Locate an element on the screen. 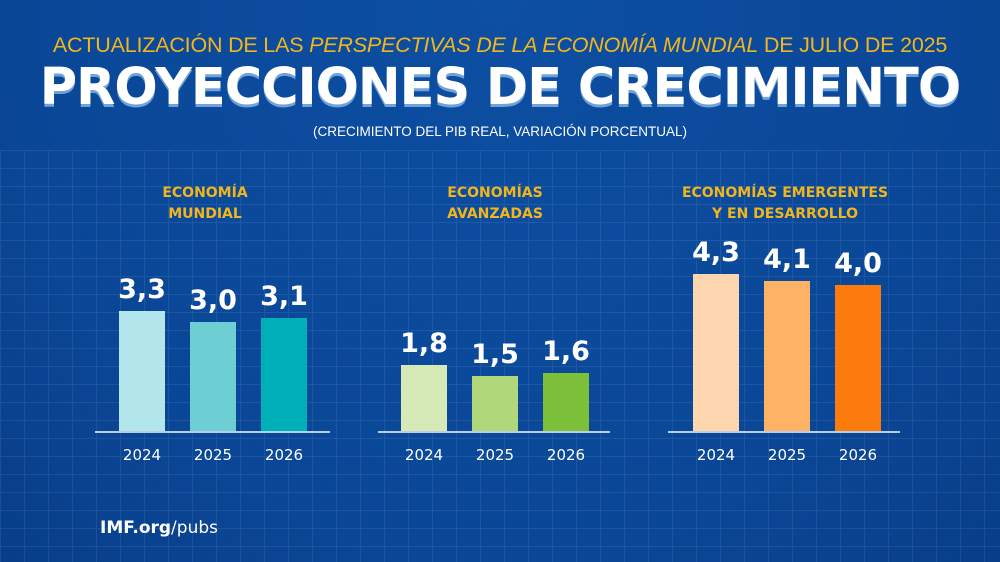 Image resolution: width=1000 pixels, height=562 pixels. data-label: 1,6 is located at coordinates (566, 351).